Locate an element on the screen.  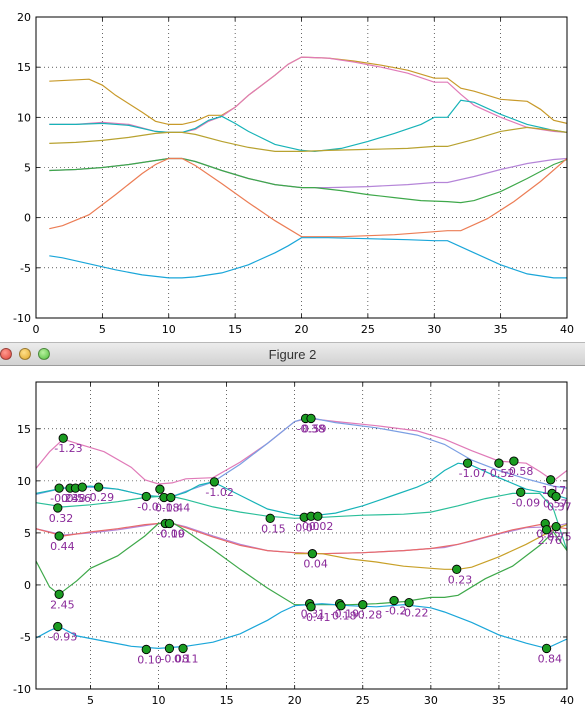
window-titlebar: Figure 2 is located at coordinates (292, 354).